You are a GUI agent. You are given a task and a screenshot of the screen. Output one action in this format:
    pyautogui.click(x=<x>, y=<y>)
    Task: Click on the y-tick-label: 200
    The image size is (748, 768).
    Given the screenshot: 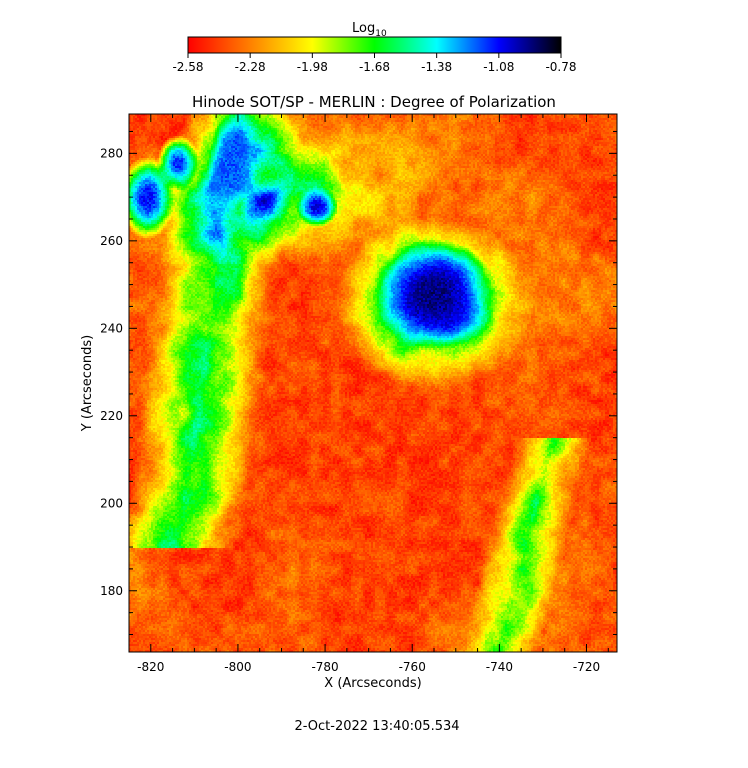 What is the action you would take?
    pyautogui.click(x=111, y=503)
    